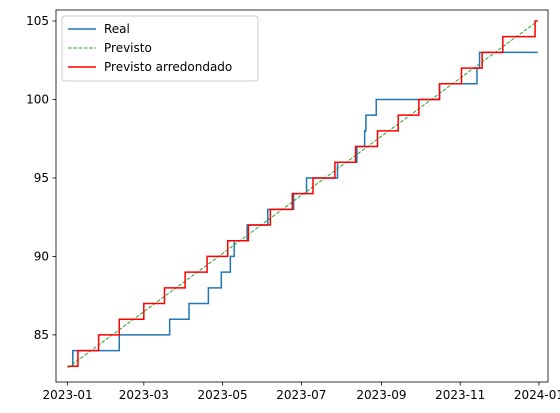 The image size is (560, 413). I want to click on y-tick-label-3: 100, so click(37, 99).